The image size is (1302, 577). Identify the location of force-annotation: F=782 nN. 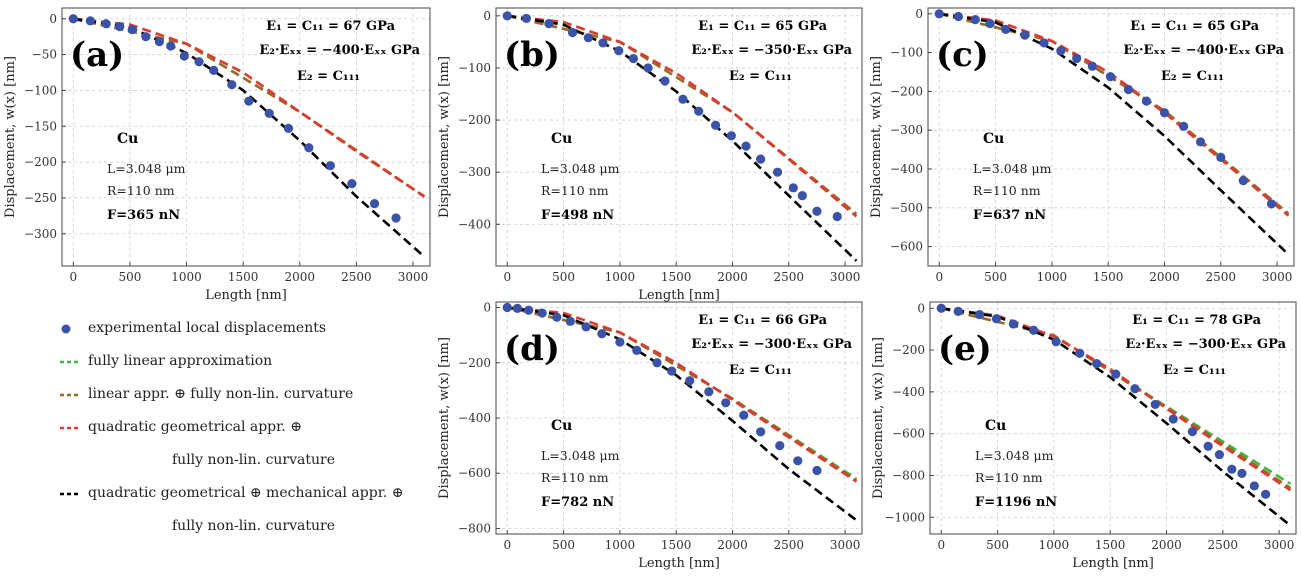
(577, 502).